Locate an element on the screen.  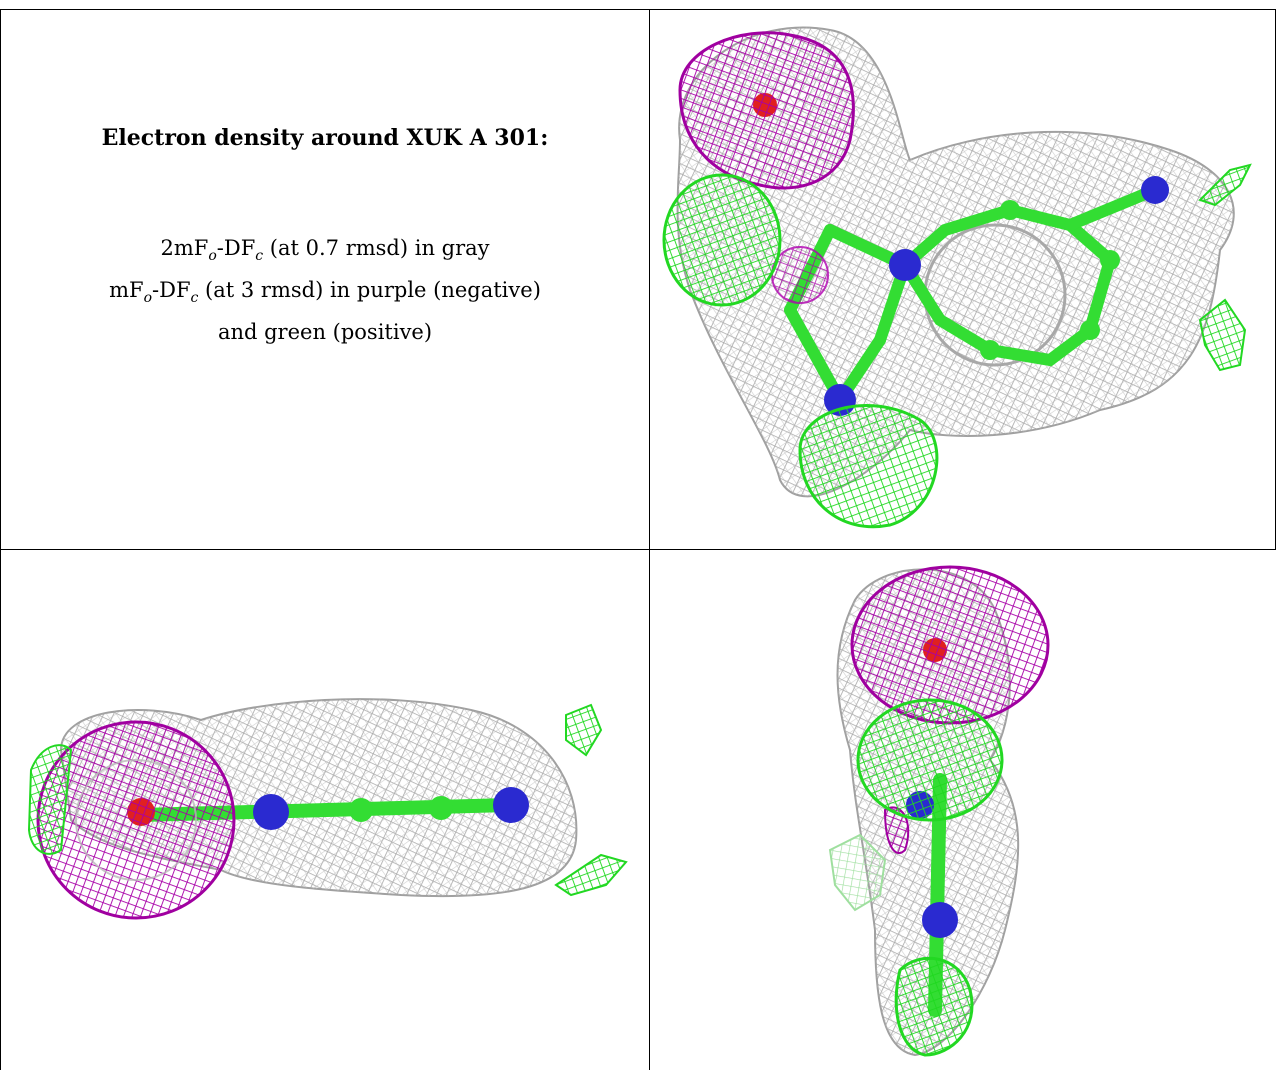
caption-title: Electron density around XUK A 301: is located at coordinates (325, 138).